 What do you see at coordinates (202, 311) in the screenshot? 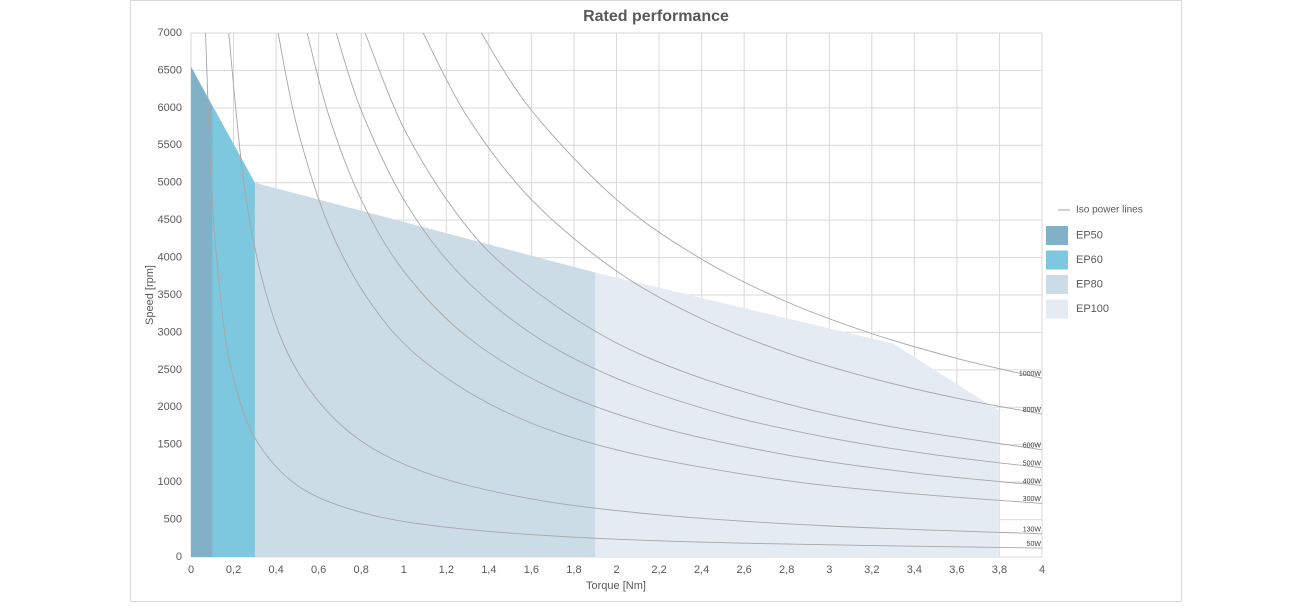
I see `area` at bounding box center [202, 311].